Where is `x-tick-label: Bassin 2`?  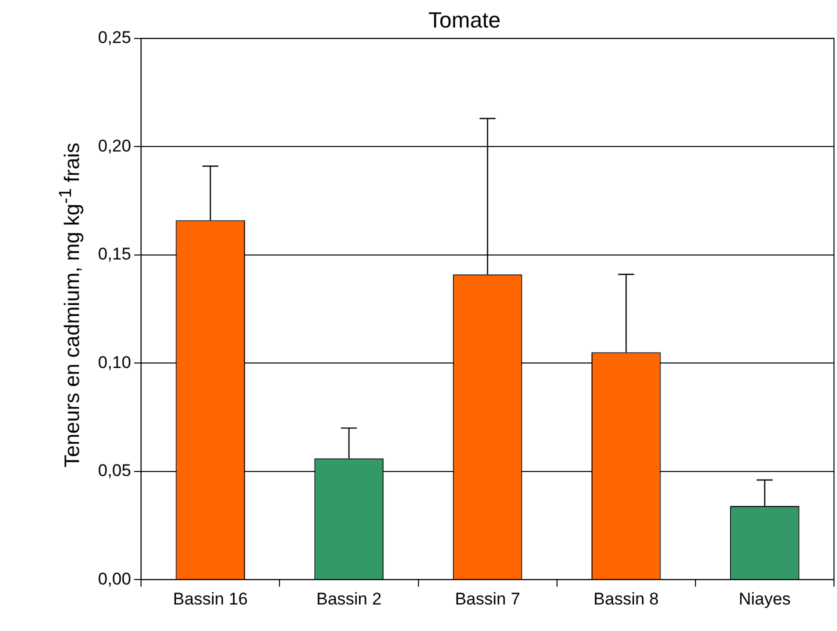 x-tick-label: Bassin 2 is located at coordinates (349, 598).